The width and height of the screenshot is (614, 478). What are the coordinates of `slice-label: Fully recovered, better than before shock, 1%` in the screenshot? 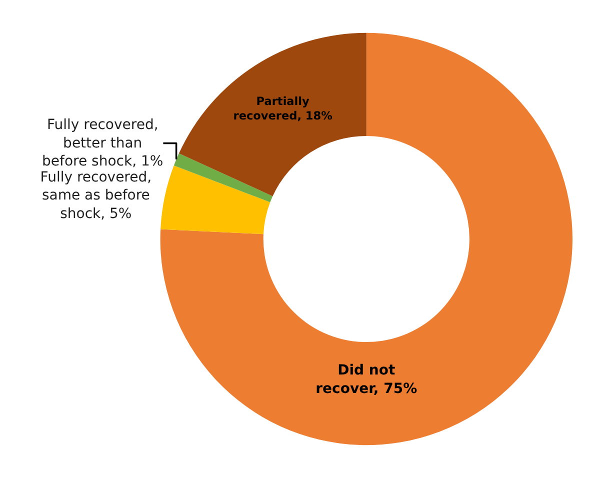 It's located at (103, 143).